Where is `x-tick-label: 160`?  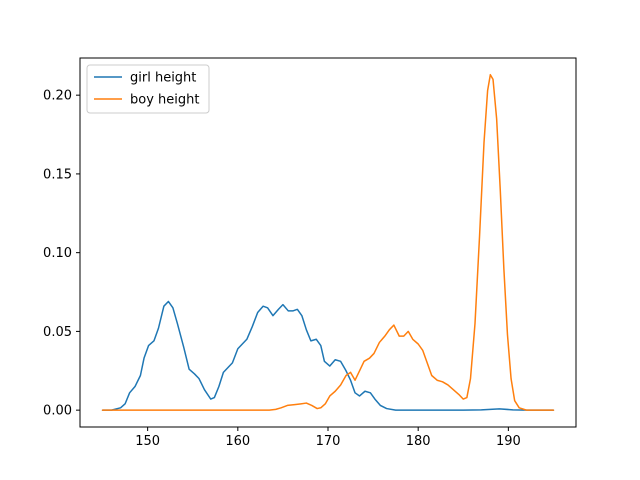
x-tick-label: 160 is located at coordinates (237, 441).